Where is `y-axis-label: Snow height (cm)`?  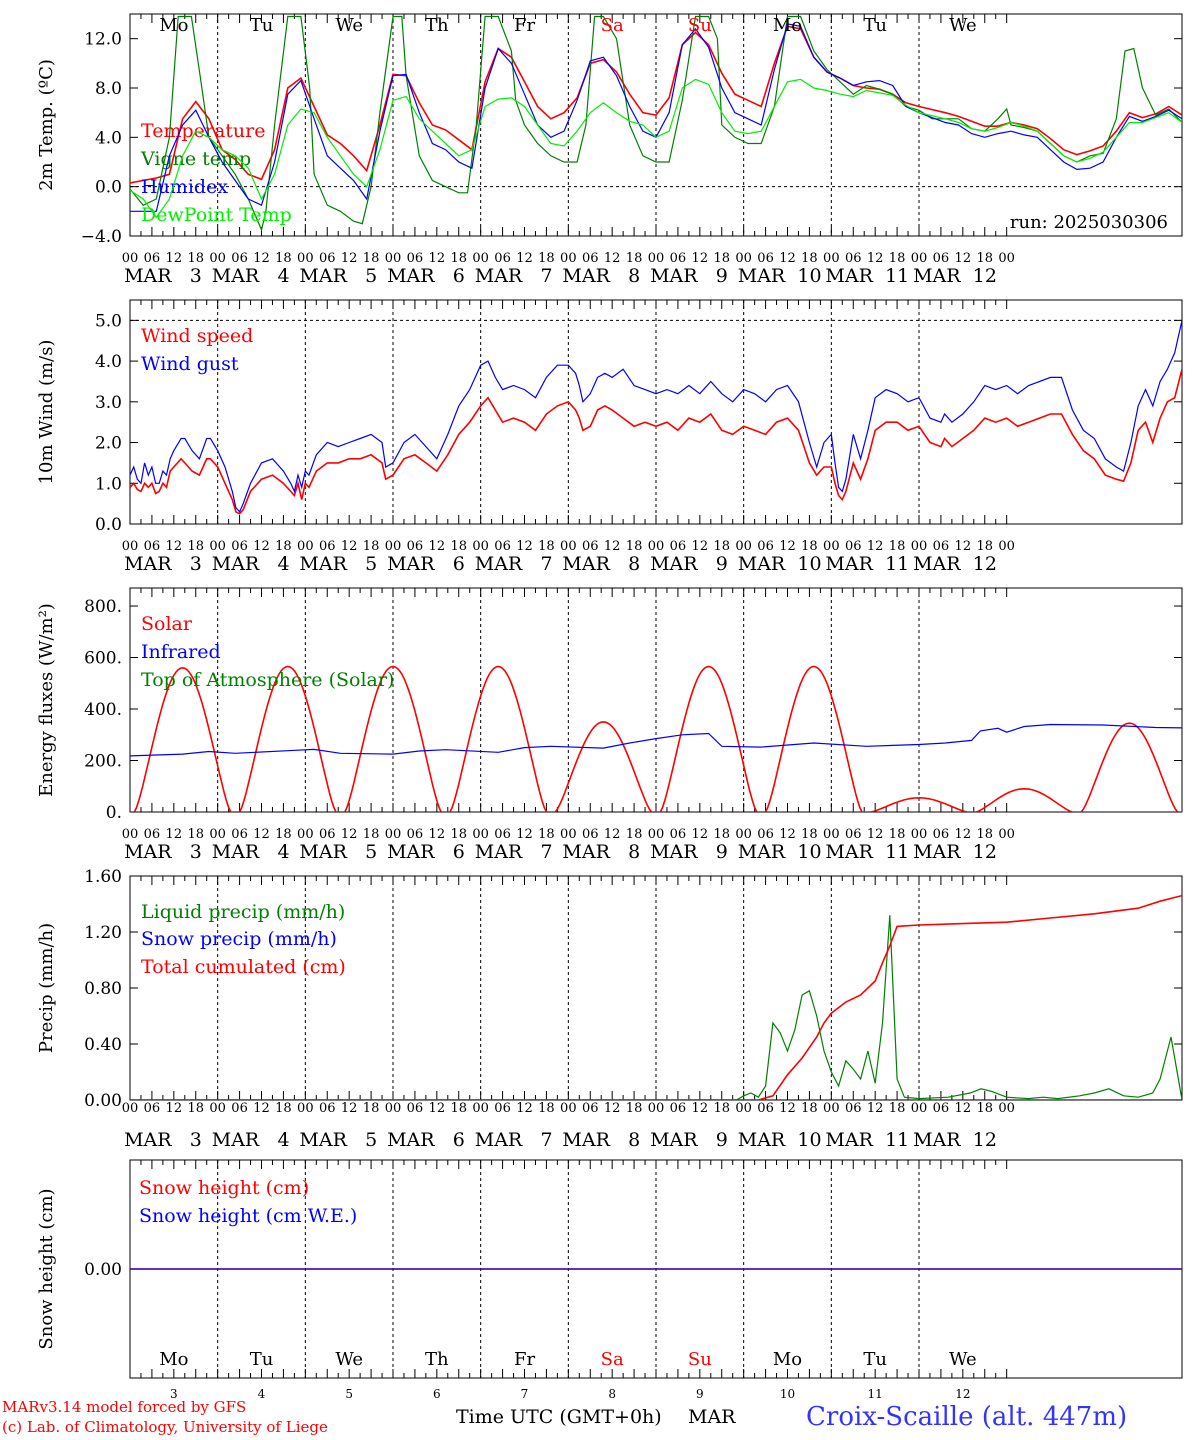 y-axis-label: Snow height (cm) is located at coordinates (46, 1268).